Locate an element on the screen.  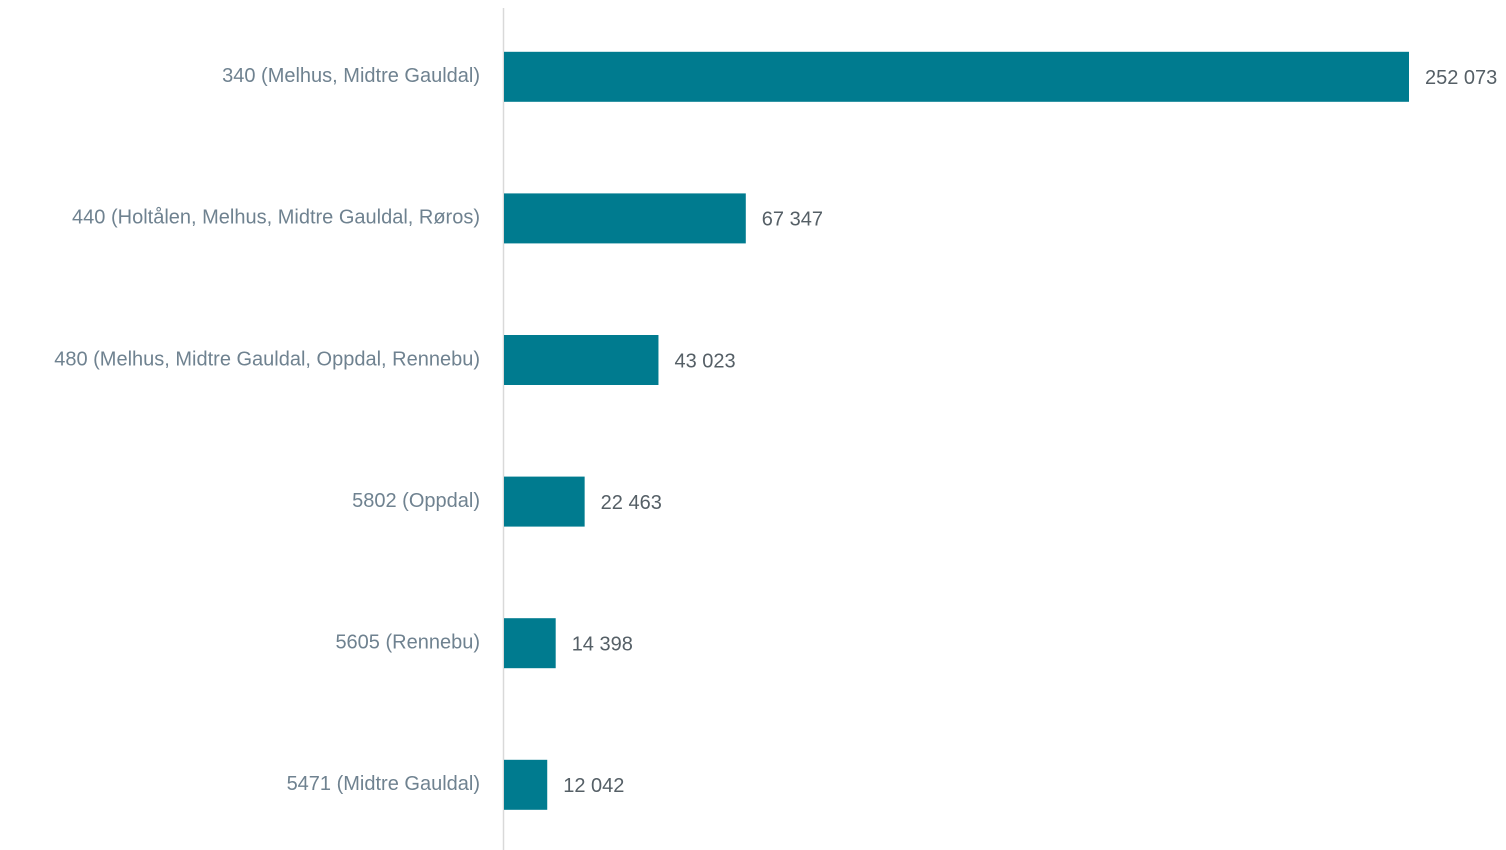
category-label: 5471 (Midtre Gauldal) is located at coordinates (383, 784).